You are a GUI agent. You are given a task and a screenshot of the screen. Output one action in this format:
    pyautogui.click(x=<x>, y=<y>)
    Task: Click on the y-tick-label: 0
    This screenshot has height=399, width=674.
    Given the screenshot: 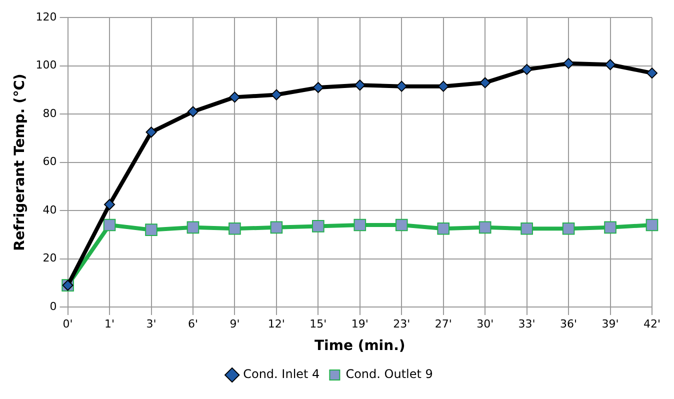 What is the action you would take?
    pyautogui.click(x=53, y=306)
    